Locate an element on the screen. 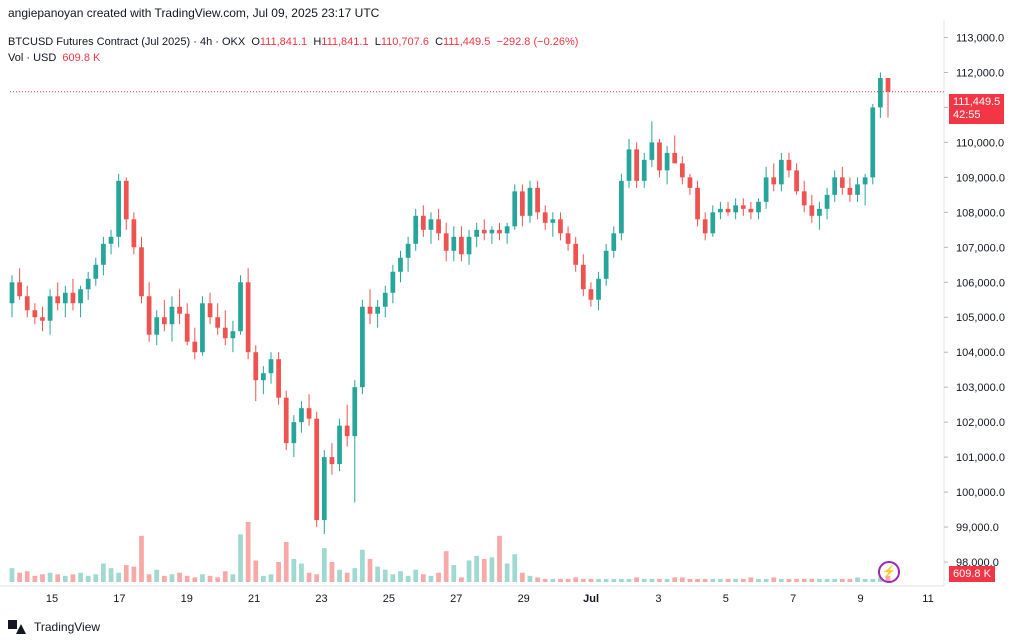  lightning-icon: ⚡ is located at coordinates (889, 572).